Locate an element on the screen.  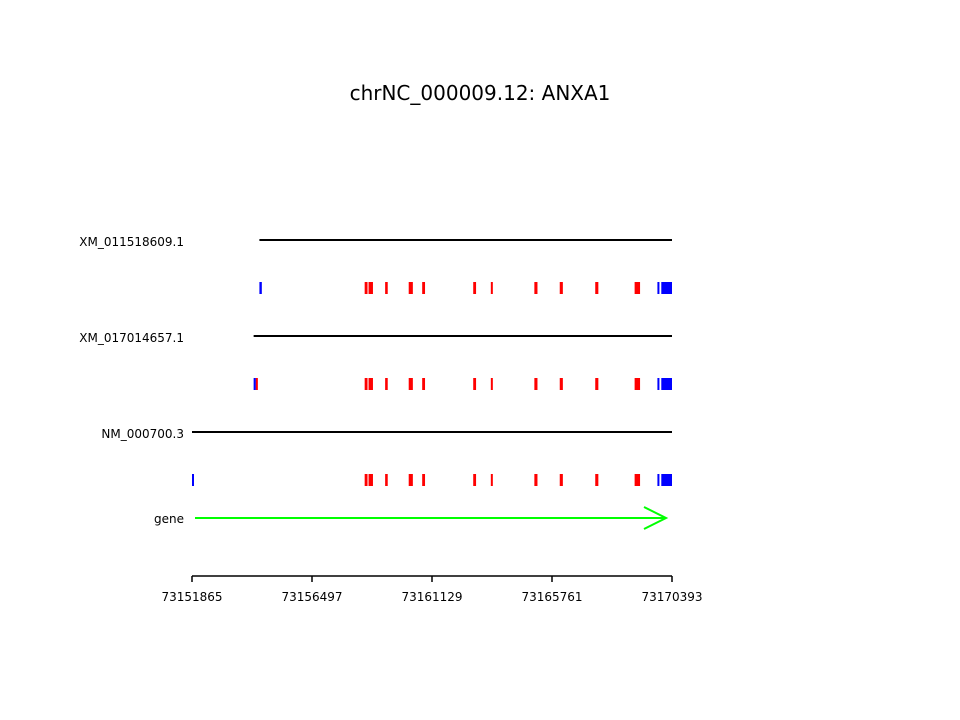
coordinate-axis: 73151865 73156497 73161129 73165761 73170393 is located at coordinates (432, 589).